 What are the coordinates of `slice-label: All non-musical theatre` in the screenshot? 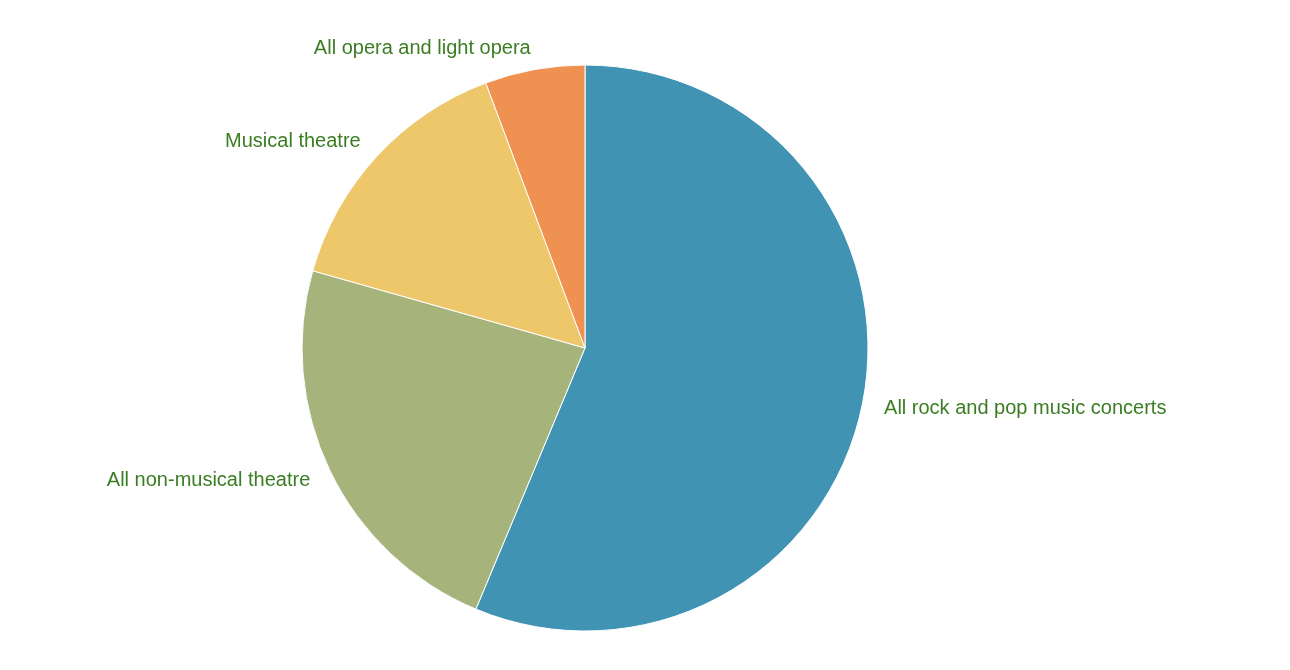 It's located at (208, 479).